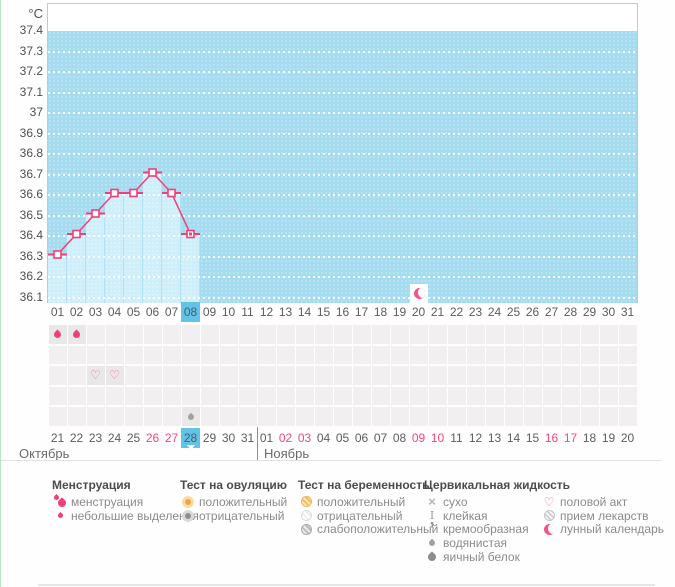 The image size is (675, 587). What do you see at coordinates (114, 438) in the screenshot?
I see `calendar-date-cell: 24` at bounding box center [114, 438].